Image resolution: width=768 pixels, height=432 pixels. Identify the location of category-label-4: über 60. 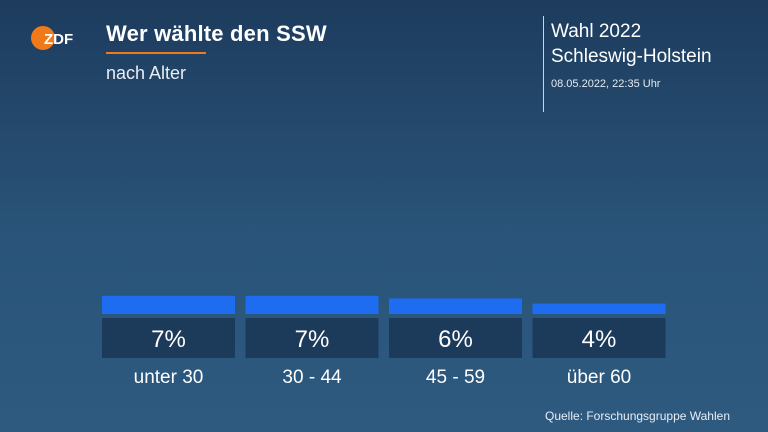
(599, 377).